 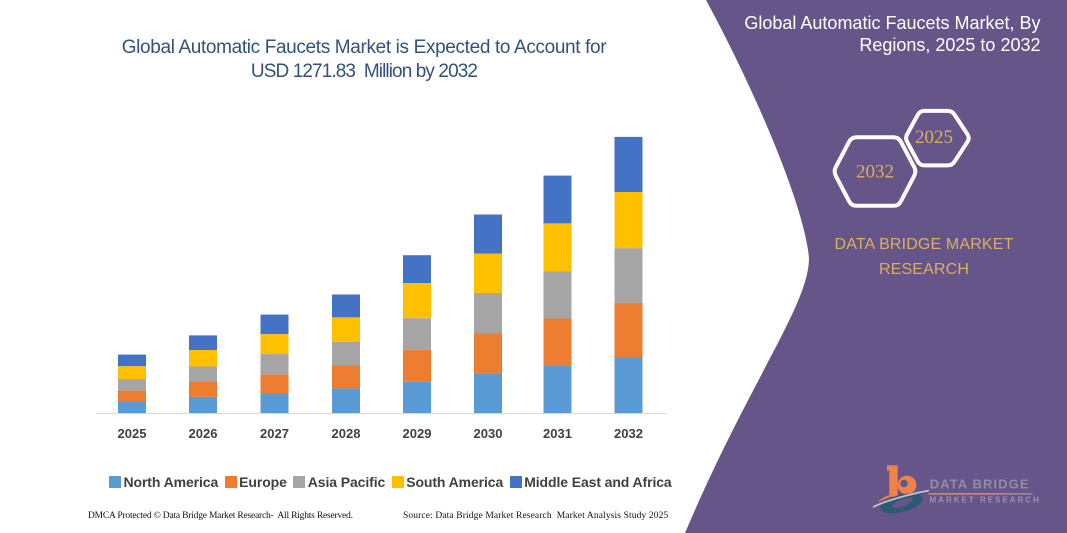 I want to click on svg-text: MARKET RESEARCH, so click(x=985, y=500).